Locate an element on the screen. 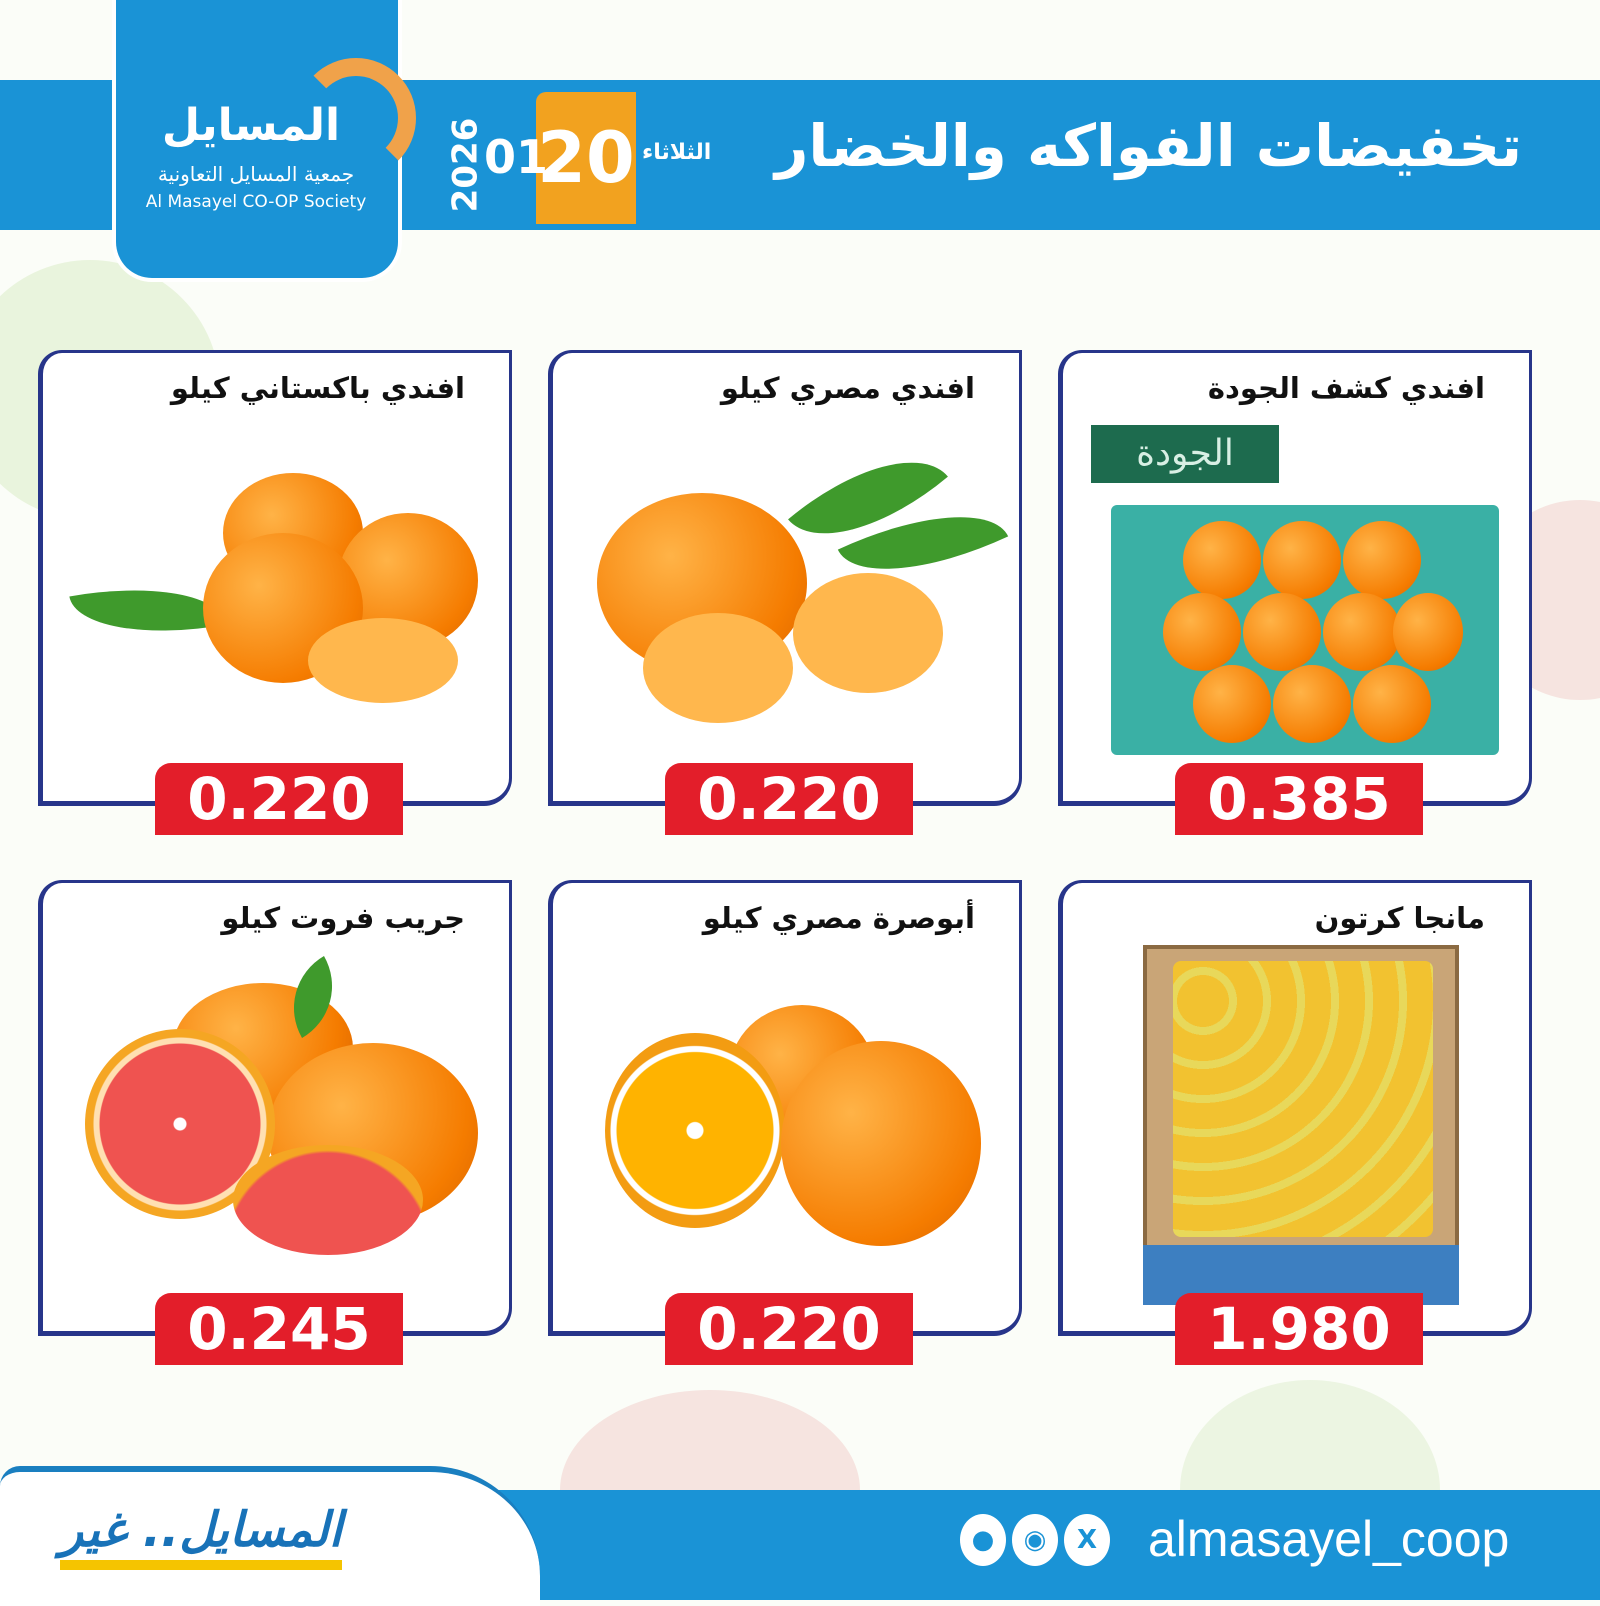 This screenshot has height=1606, width=1600. product-card: أبوصرة مصري كيلو 0.220 is located at coordinates (785, 1122).